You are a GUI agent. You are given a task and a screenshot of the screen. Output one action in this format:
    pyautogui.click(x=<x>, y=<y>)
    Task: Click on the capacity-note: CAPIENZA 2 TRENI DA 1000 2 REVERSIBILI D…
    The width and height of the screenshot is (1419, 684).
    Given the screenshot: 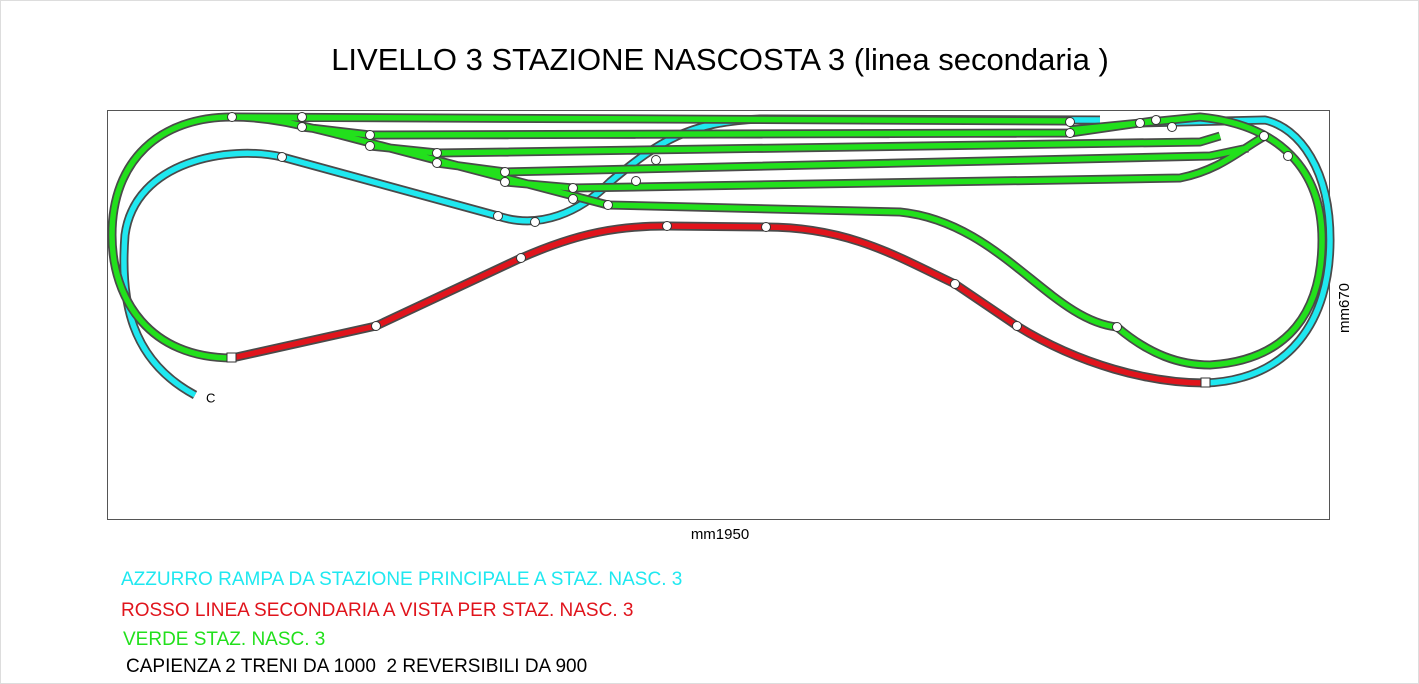 What is the action you would take?
    pyautogui.click(x=356, y=666)
    